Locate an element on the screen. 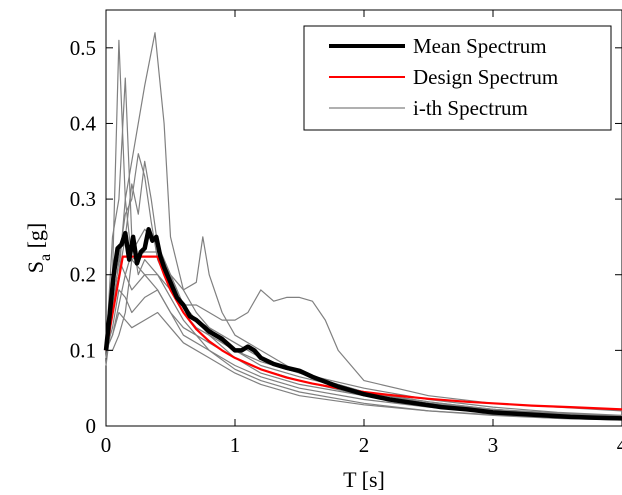  legend-label-design: Design Spectrum is located at coordinates (485, 77).